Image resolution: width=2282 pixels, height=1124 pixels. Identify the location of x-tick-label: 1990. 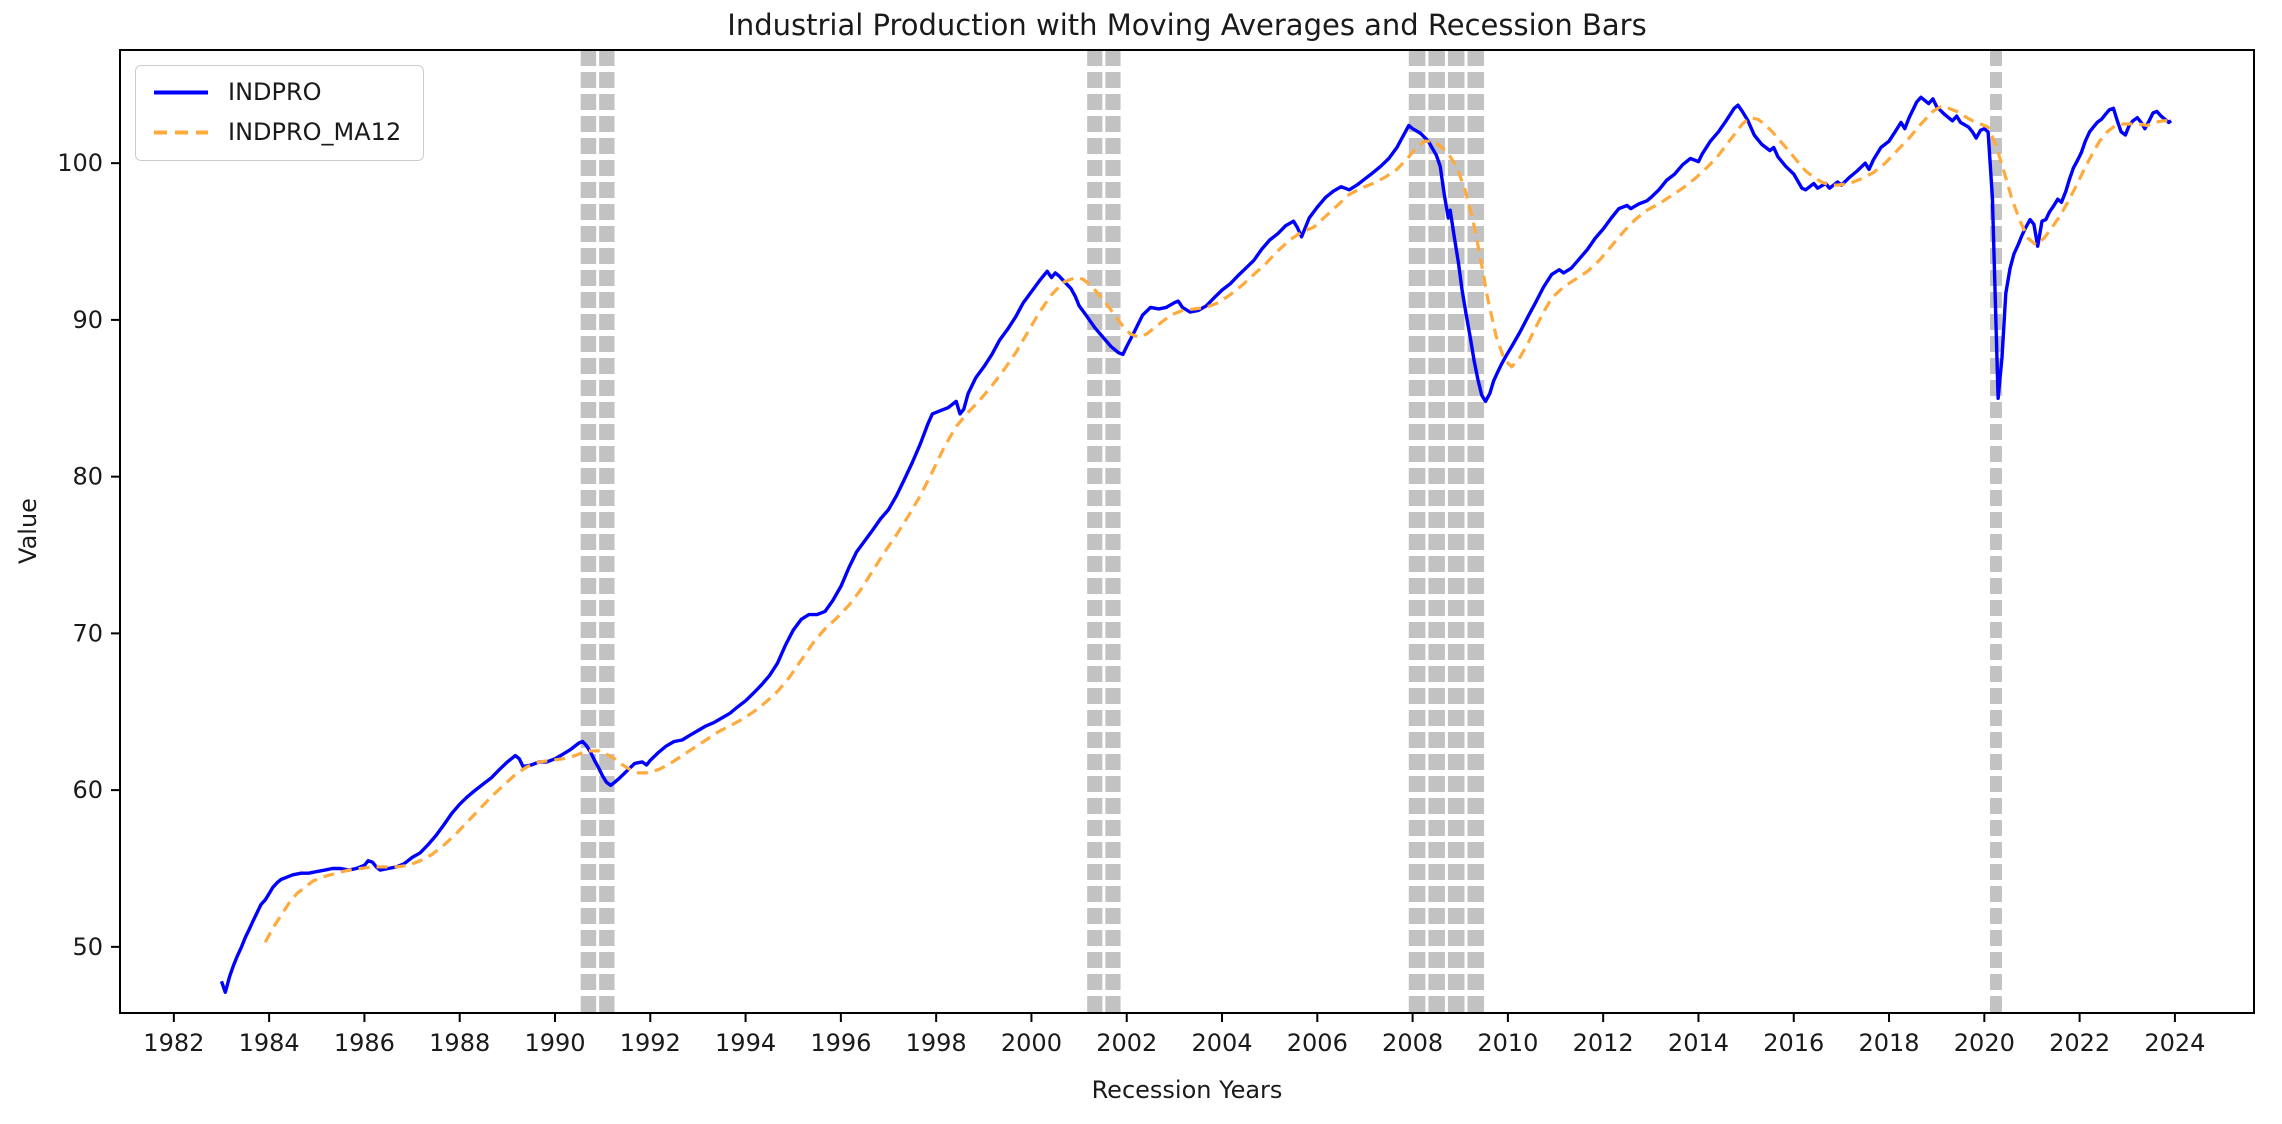
(554, 1043).